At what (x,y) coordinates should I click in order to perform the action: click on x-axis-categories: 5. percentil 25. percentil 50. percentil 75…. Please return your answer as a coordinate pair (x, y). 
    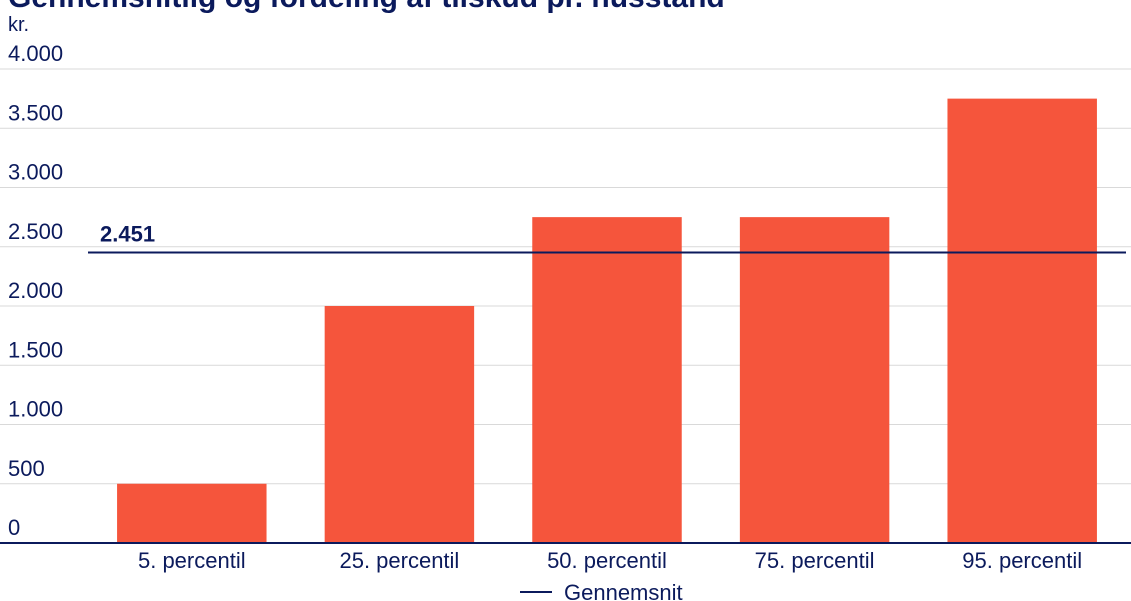
    Looking at the image, I should click on (610, 560).